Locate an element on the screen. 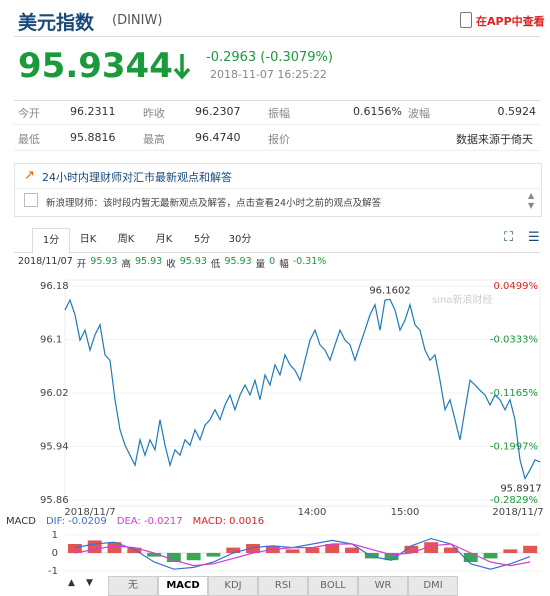 The width and height of the screenshot is (550, 596). scroll-arrows: ▲ ▼ is located at coordinates (531, 200).